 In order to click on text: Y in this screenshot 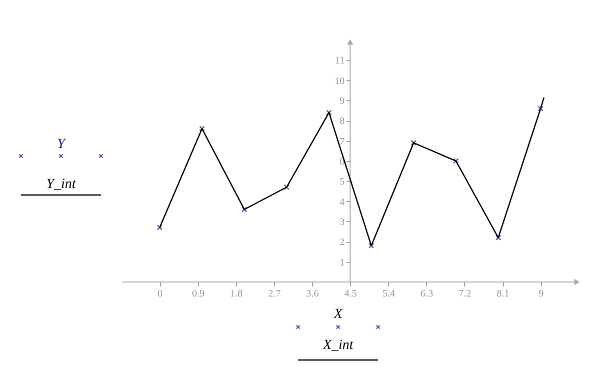, I will do `click(62, 144)`.